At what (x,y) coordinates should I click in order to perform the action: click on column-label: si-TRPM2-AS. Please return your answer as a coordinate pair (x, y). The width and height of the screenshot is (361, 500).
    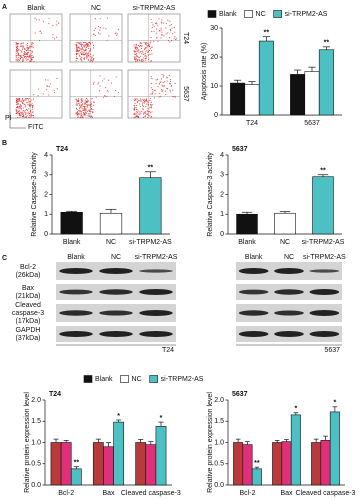
    Looking at the image, I should click on (154, 8).